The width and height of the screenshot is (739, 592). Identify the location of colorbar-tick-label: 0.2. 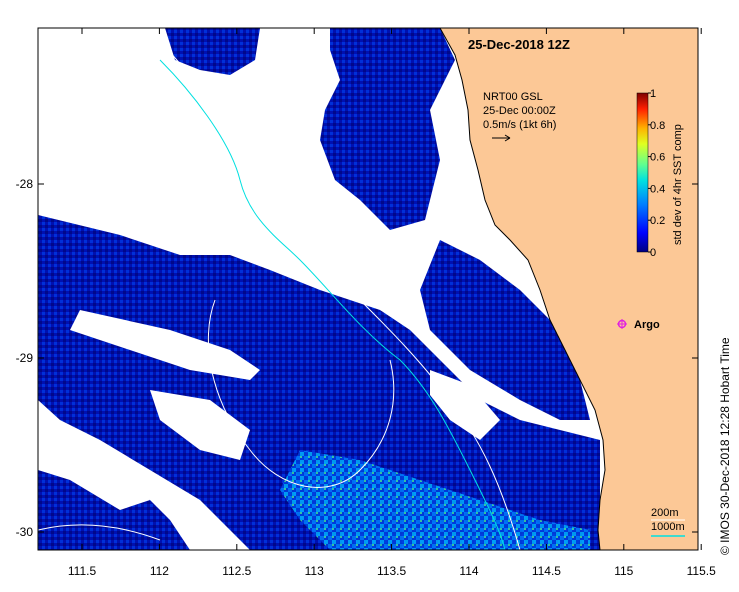
(657, 221).